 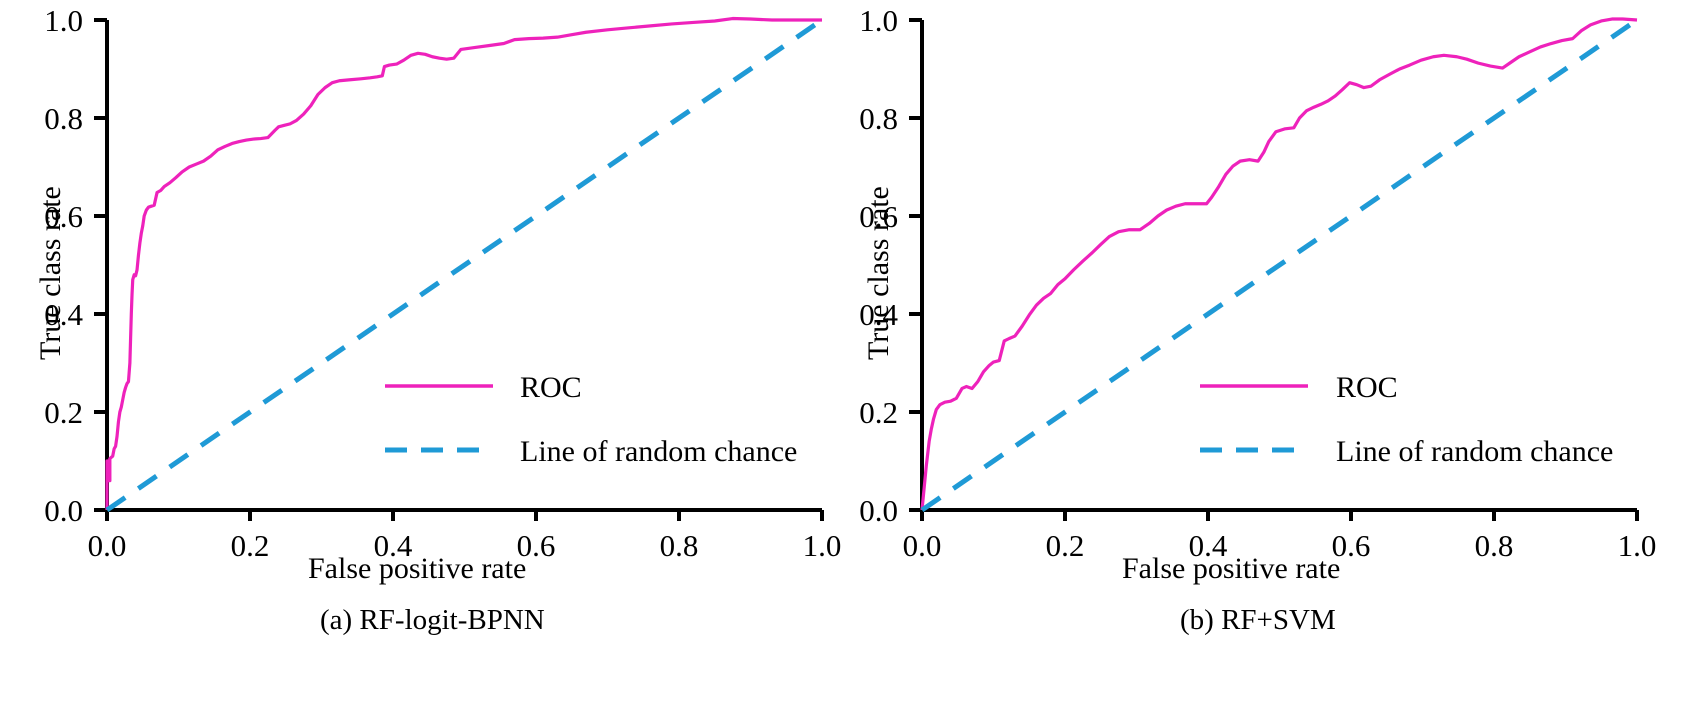 What do you see at coordinates (1367, 387) in the screenshot?
I see `legend-label-roc-b: ROC` at bounding box center [1367, 387].